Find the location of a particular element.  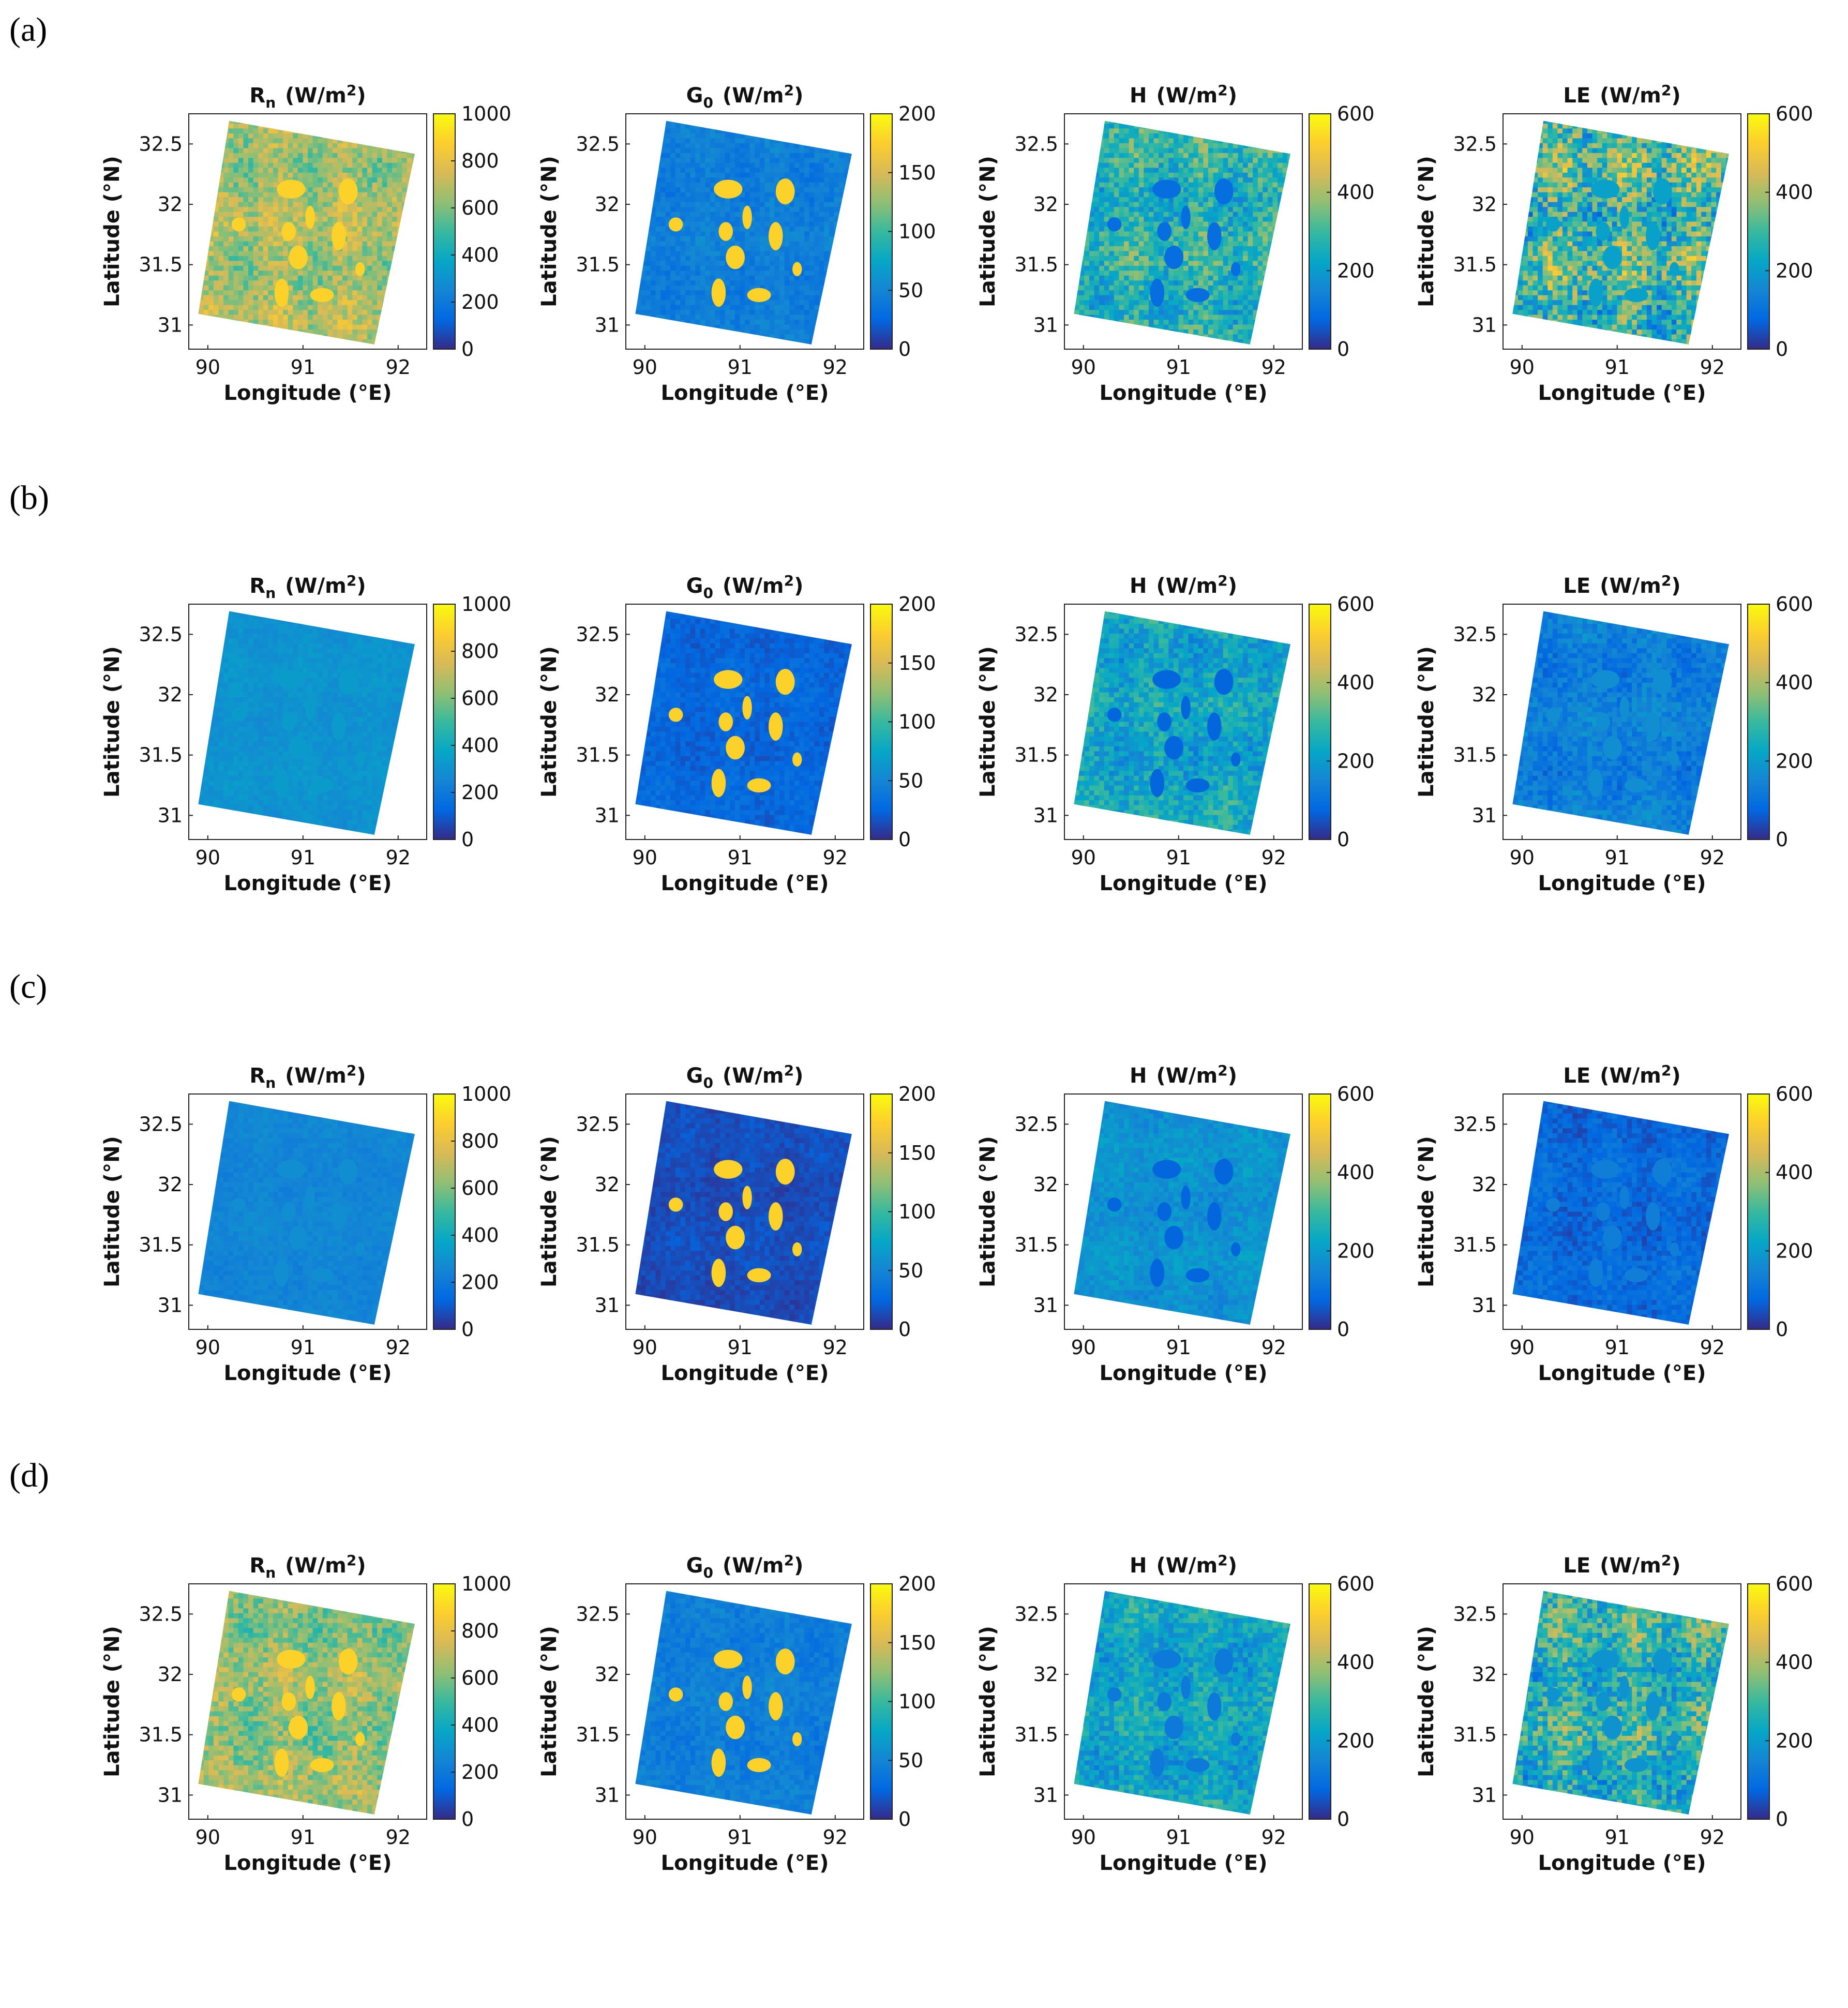

panel-title: G0(W/m2) is located at coordinates (745, 1076).